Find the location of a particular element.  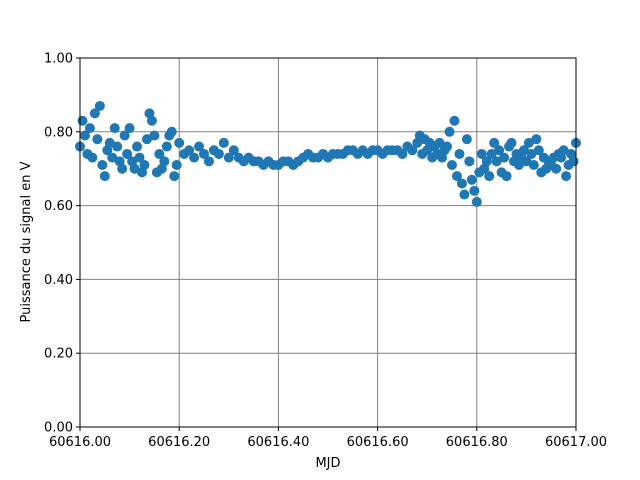

x-tick-label: 60616.40 is located at coordinates (278, 442).